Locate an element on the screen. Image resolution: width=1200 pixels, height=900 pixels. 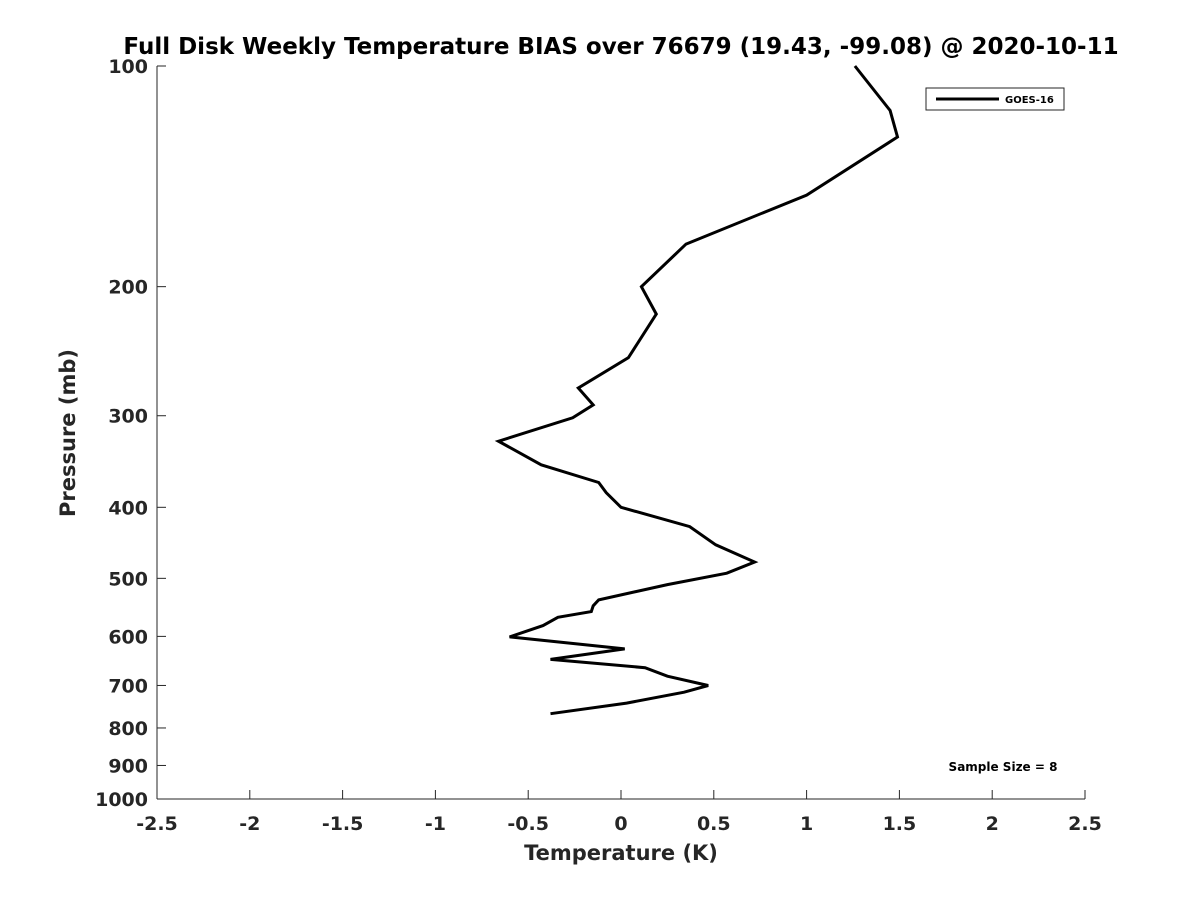
y-tick-label: 1000 is located at coordinates (121, 800).